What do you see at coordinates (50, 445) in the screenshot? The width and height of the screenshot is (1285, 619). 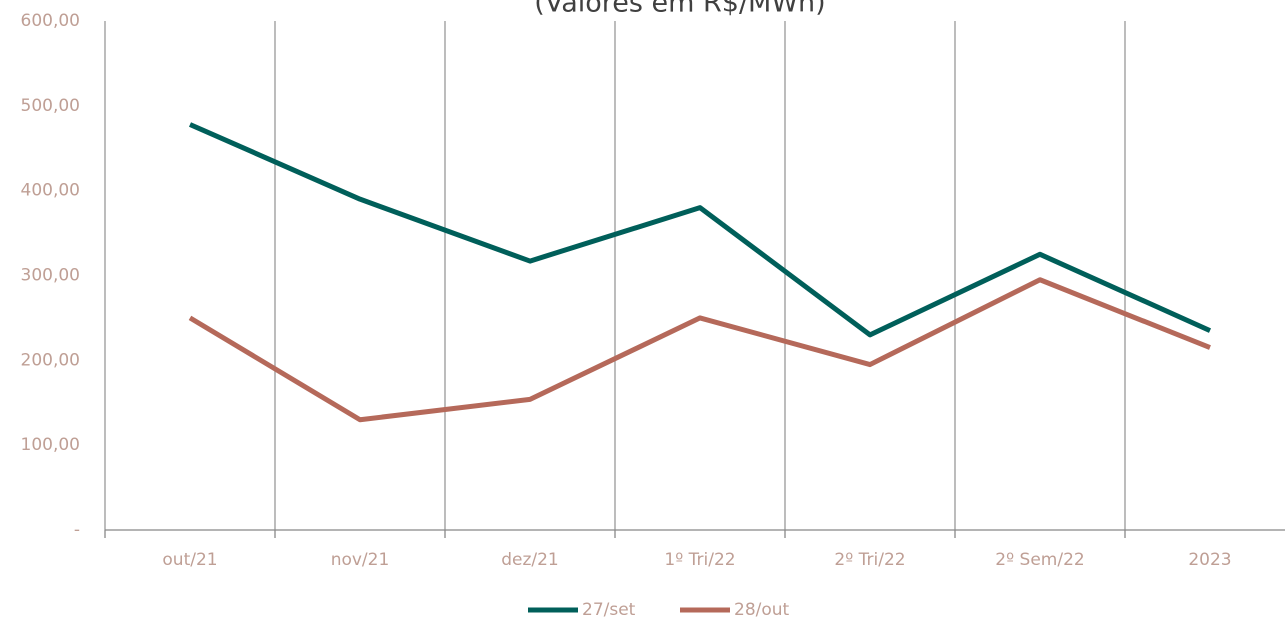 I see `y-tick-label: 100,00` at bounding box center [50, 445].